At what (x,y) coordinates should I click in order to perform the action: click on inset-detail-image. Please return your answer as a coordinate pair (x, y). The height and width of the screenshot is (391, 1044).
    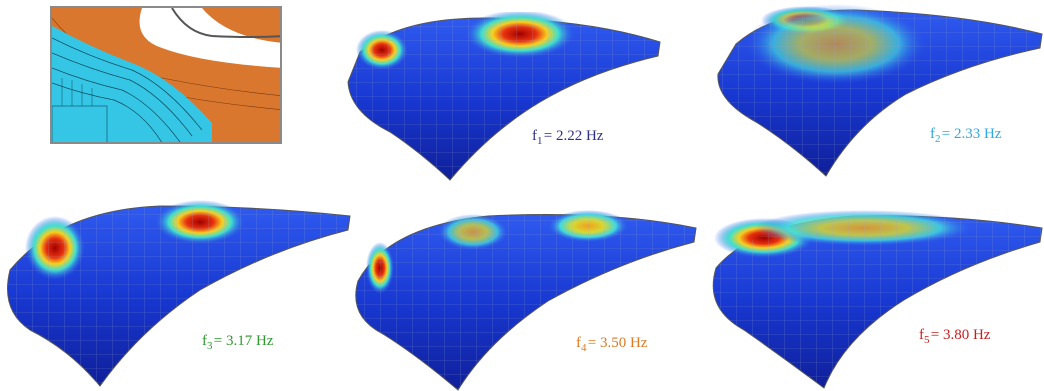
    Looking at the image, I should click on (166, 75).